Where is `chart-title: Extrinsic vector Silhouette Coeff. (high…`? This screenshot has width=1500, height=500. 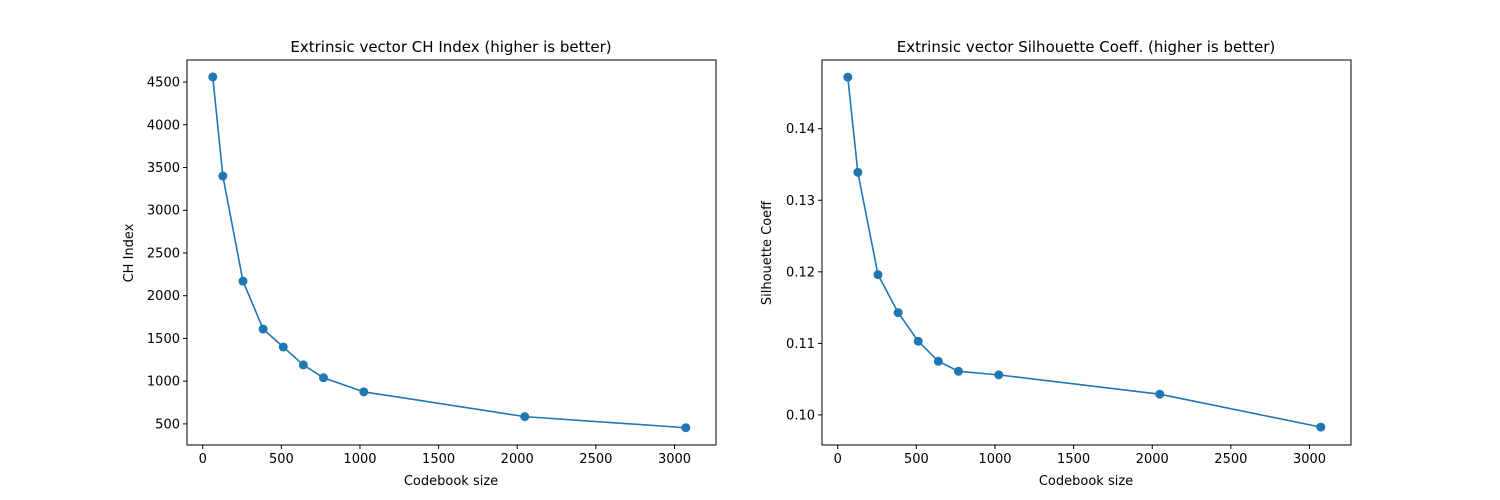
chart-title: Extrinsic vector Silhouette Coeff. (high… is located at coordinates (1086, 47).